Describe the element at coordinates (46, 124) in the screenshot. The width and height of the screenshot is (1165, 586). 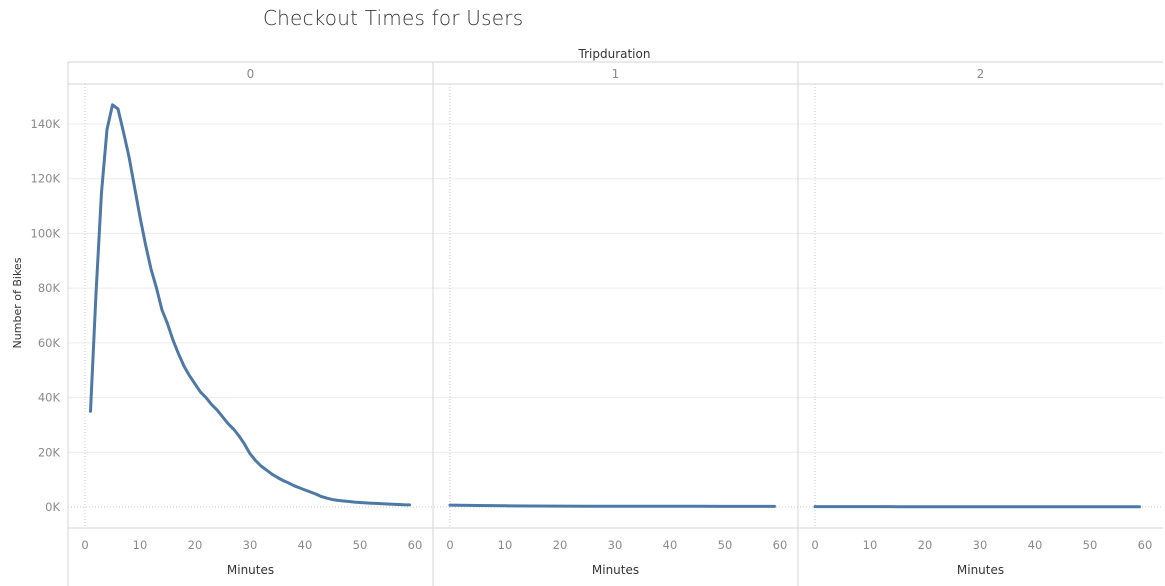
I see `y-tick-label: 140K` at that location.